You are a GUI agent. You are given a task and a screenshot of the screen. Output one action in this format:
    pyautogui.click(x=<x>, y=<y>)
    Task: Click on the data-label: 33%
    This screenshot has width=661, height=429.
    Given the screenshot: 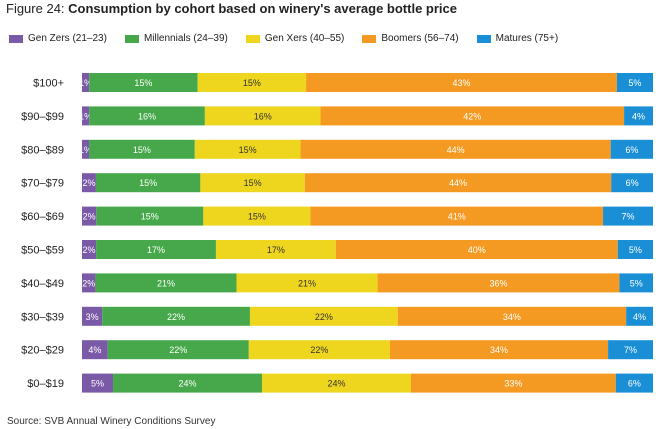 What is the action you would take?
    pyautogui.click(x=513, y=384)
    